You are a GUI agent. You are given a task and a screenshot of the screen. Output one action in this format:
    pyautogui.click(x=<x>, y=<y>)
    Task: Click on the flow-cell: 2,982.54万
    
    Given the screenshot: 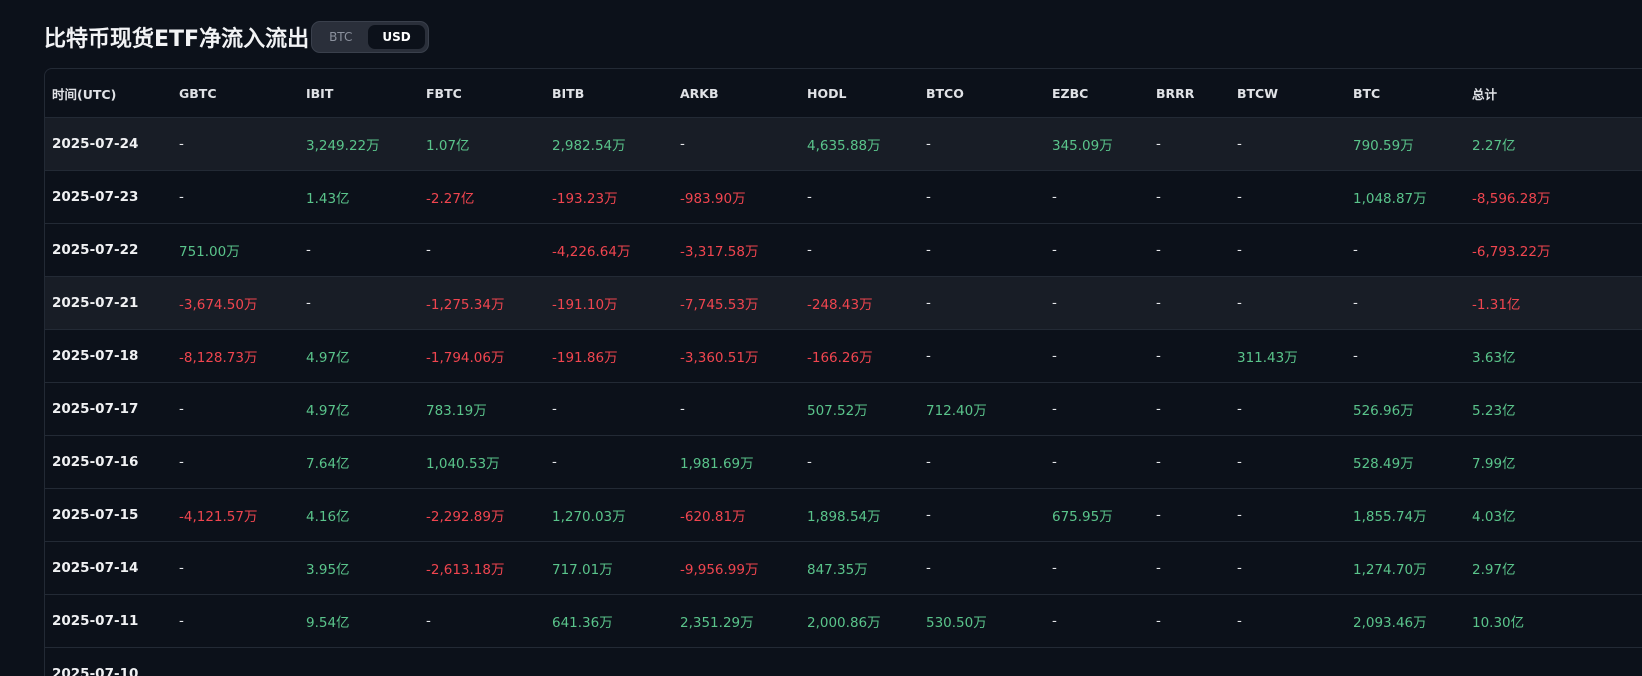 What is the action you would take?
    pyautogui.click(x=609, y=144)
    